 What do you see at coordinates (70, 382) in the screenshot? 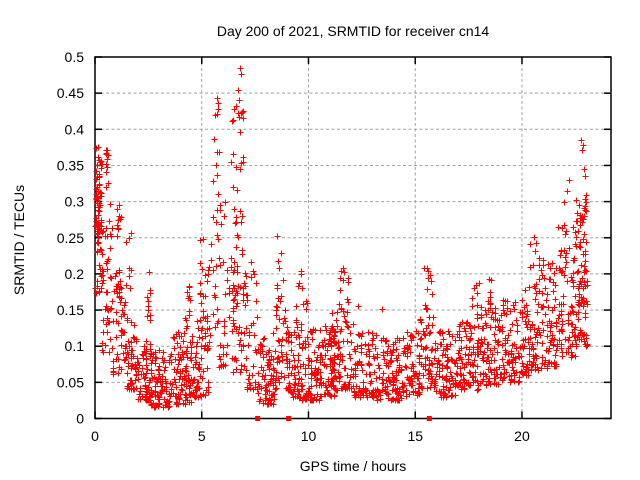
I see `svg-text: 0.05` at bounding box center [70, 382].